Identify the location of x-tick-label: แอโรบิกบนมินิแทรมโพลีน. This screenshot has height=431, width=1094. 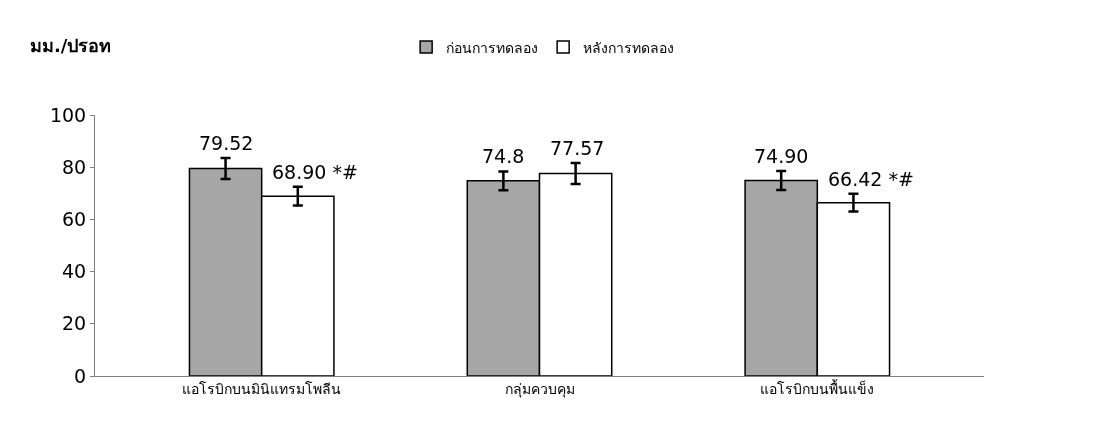
(262, 388).